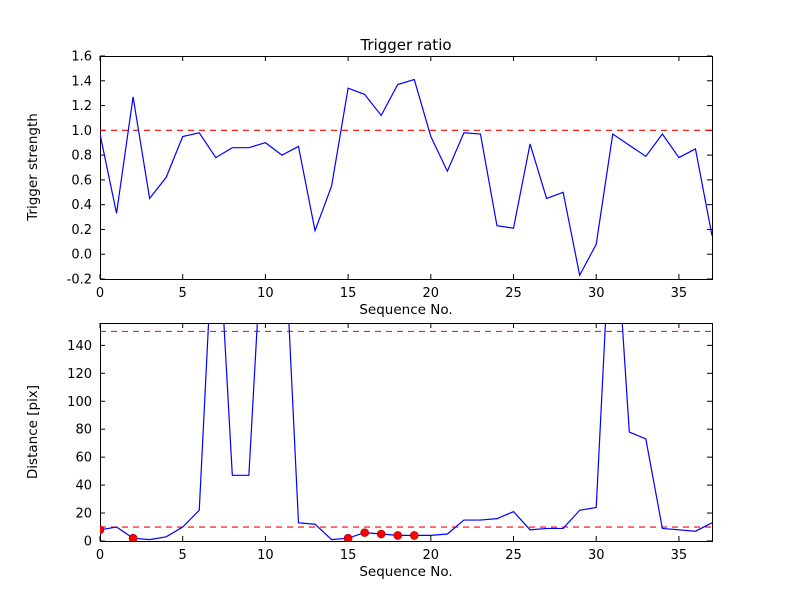 This screenshot has height=600, width=800. I want to click on top-chart-title: Trigger ratio, so click(406, 45).